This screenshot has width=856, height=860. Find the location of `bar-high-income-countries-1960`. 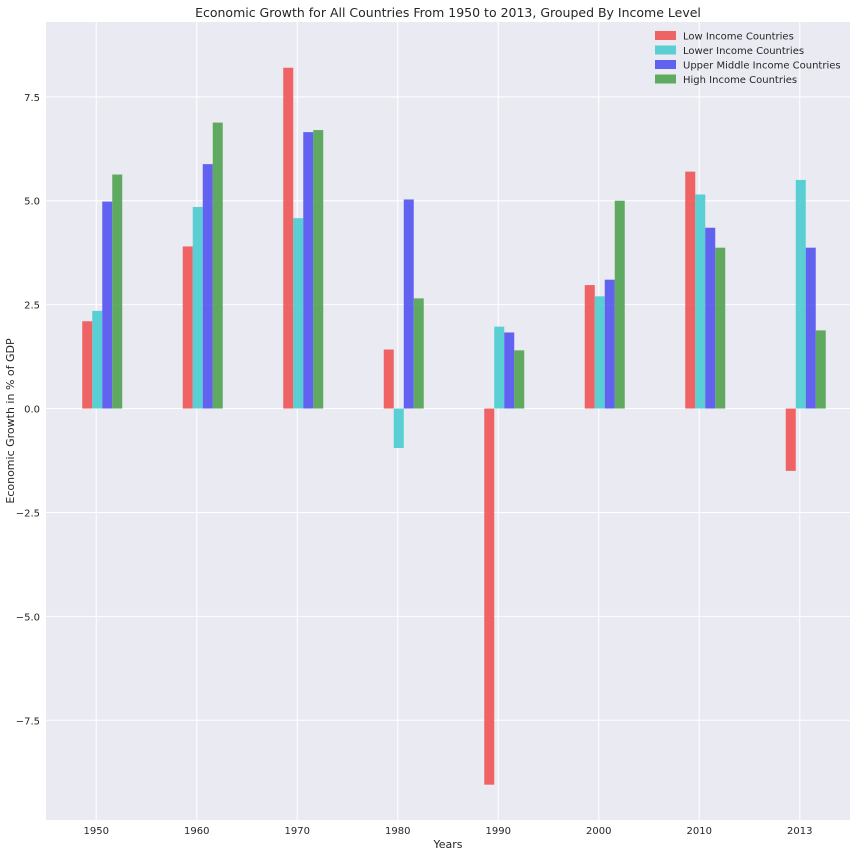

bar-high-income-countries-1960 is located at coordinates (217, 265).